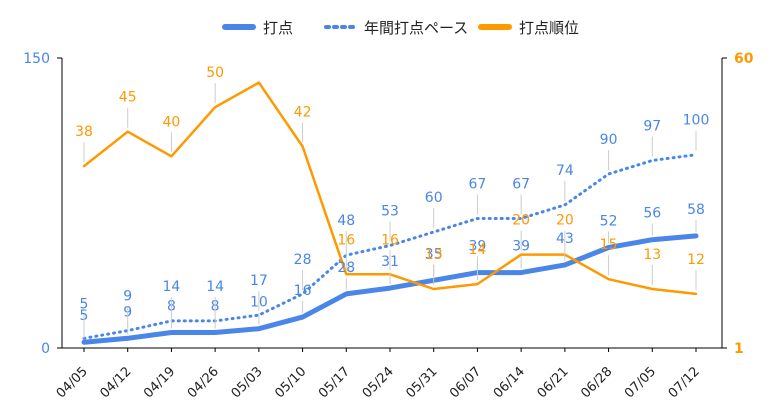  I want to click on x-tick-label: 05/17, so click(334, 382).